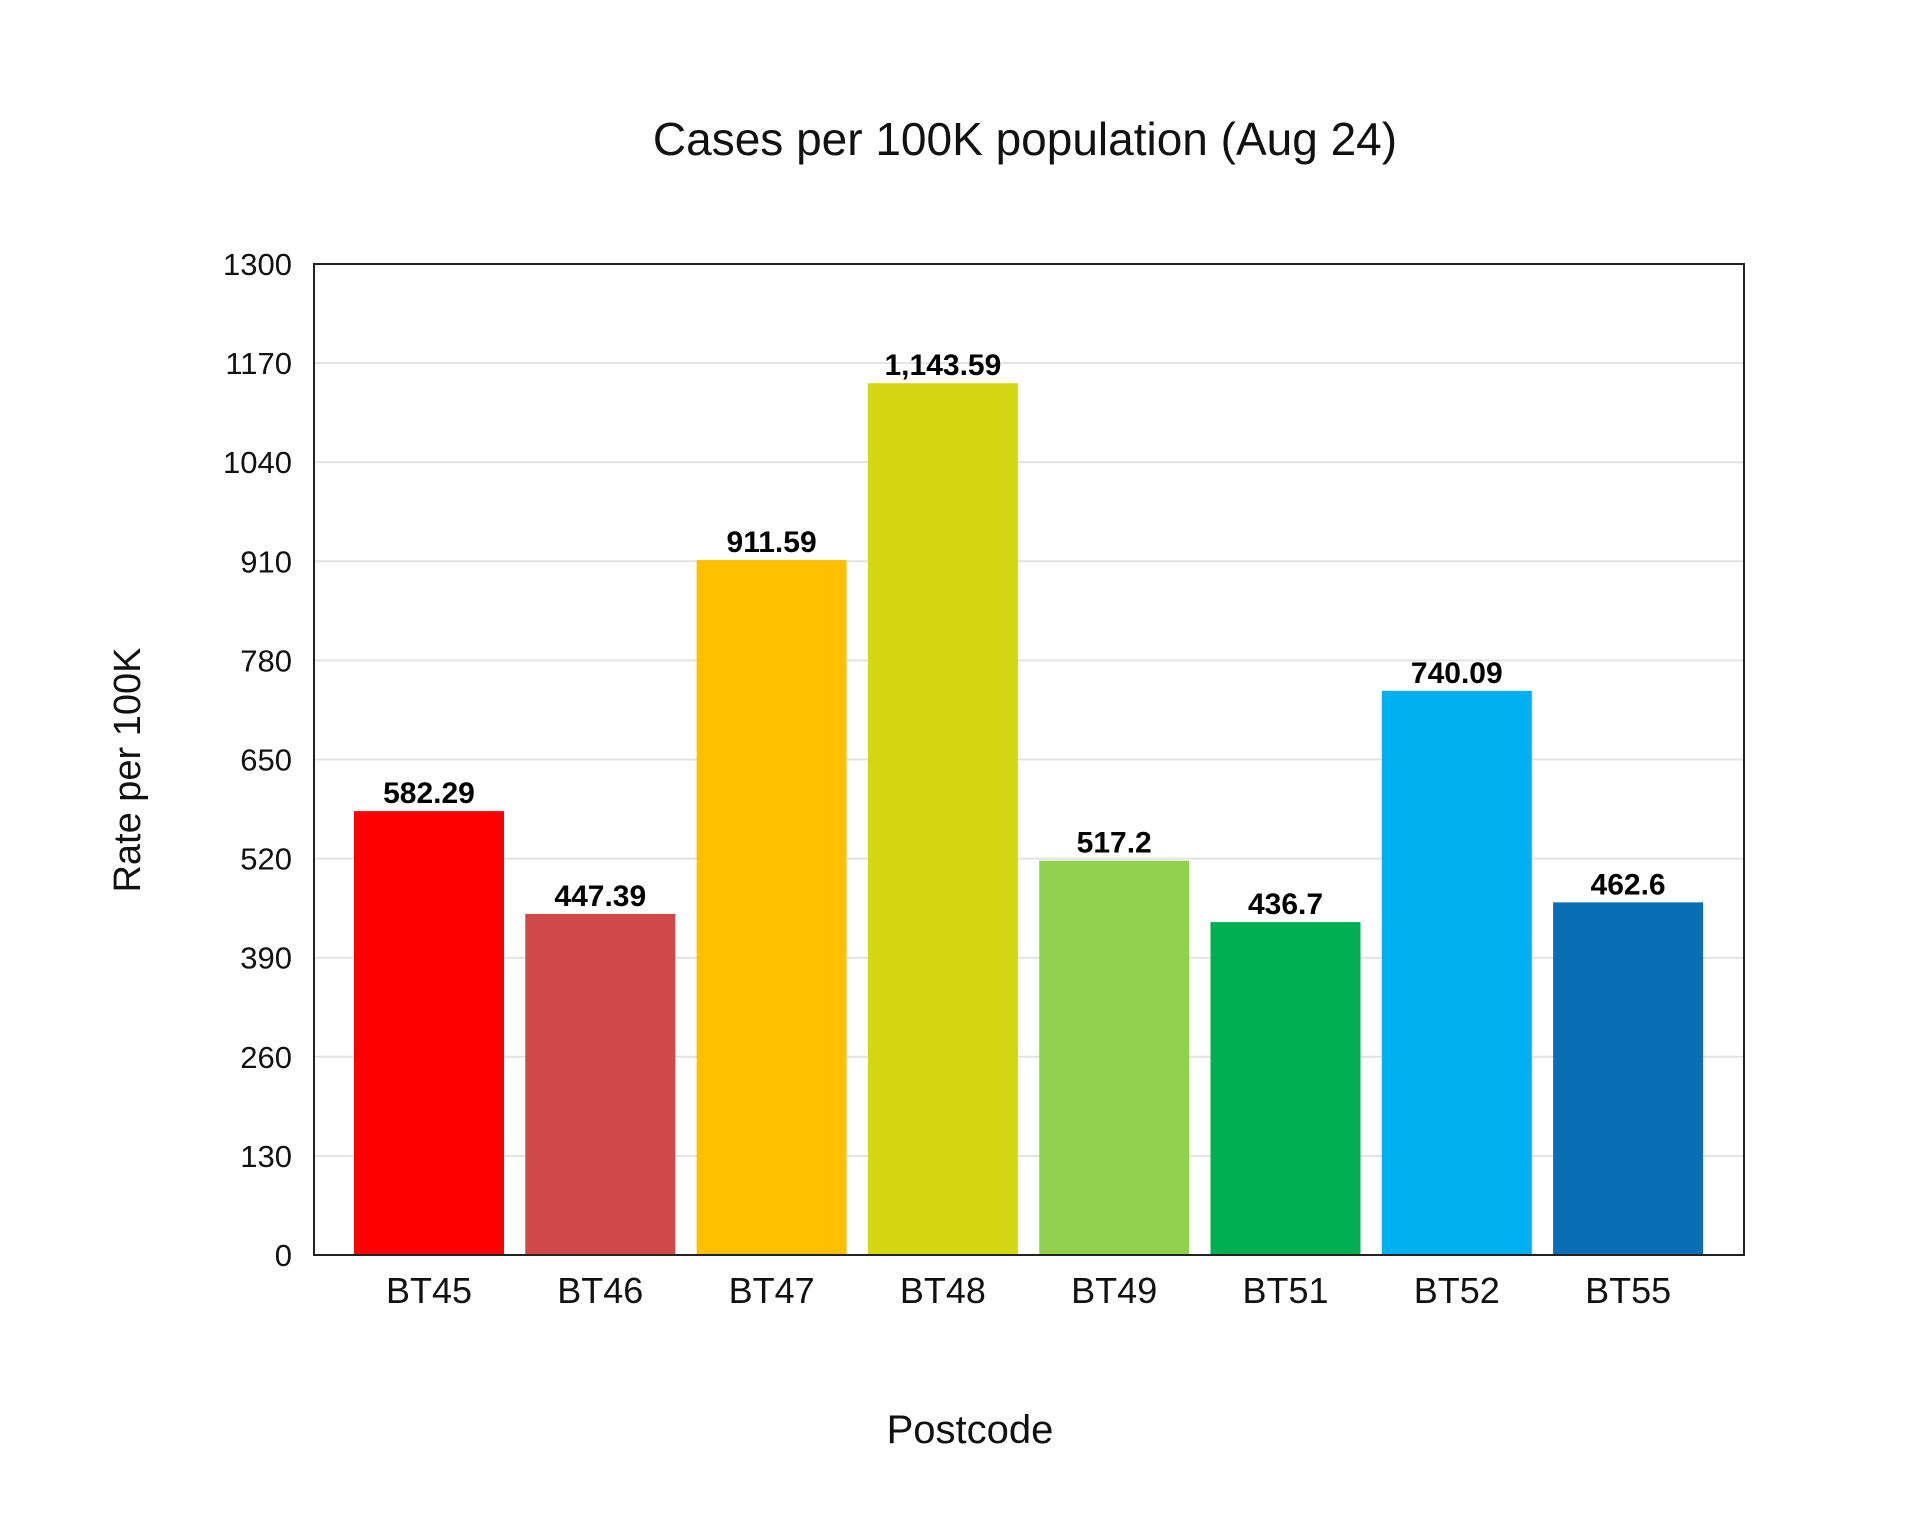 Image resolution: width=1920 pixels, height=1524 pixels. What do you see at coordinates (1114, 1290) in the screenshot?
I see `x-tick-label: BT49` at bounding box center [1114, 1290].